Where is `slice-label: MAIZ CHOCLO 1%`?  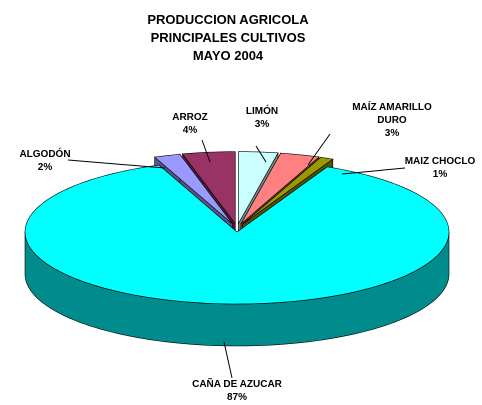 slice-label: MAIZ CHOCLO 1% is located at coordinates (438, 168).